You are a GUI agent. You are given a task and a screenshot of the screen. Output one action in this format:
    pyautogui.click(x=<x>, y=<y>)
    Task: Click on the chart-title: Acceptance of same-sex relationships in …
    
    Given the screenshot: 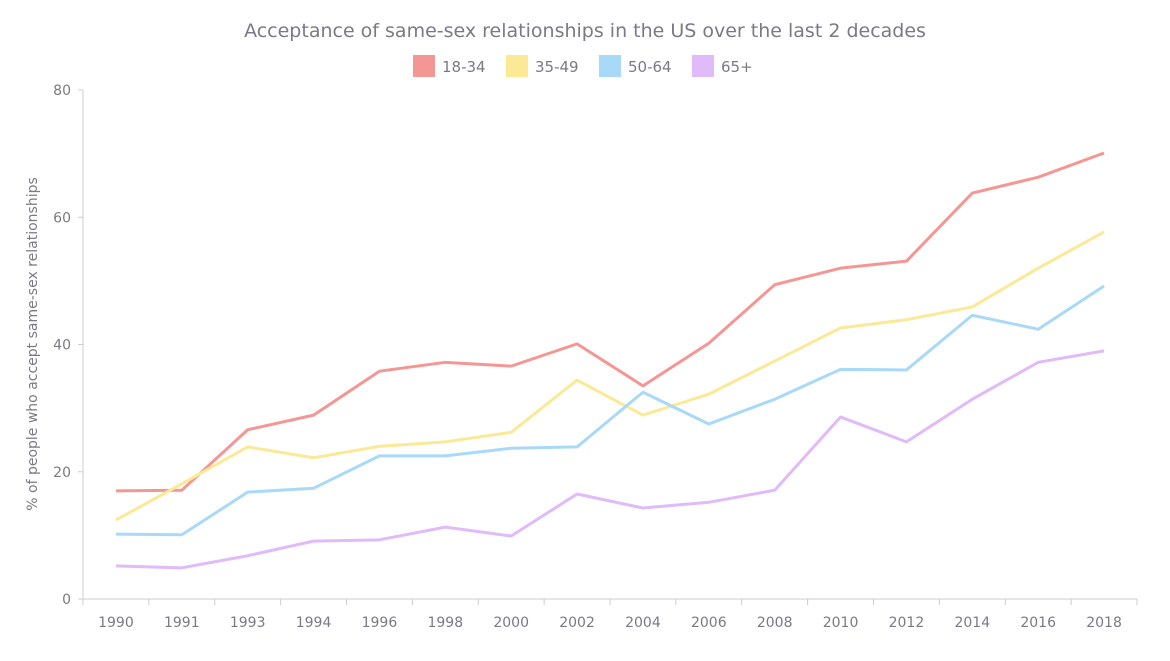 What is the action you would take?
    pyautogui.click(x=585, y=31)
    